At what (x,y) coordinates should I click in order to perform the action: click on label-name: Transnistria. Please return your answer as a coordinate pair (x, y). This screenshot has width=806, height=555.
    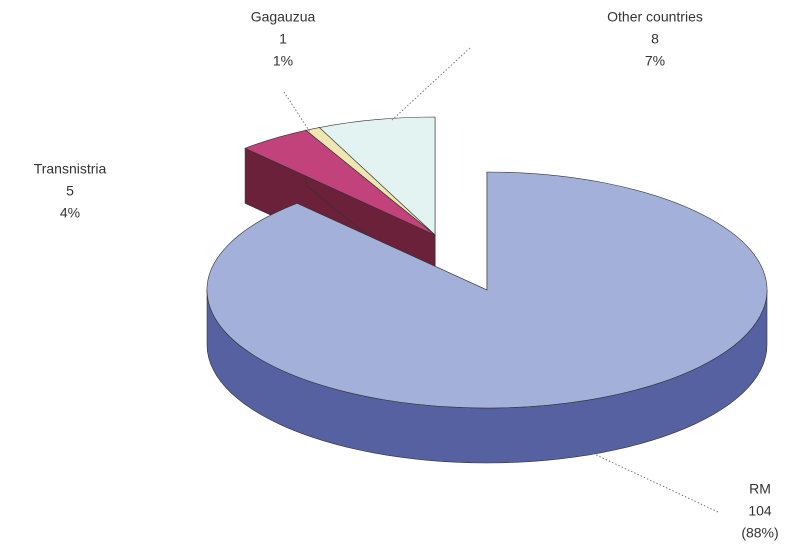
    Looking at the image, I should click on (70, 169).